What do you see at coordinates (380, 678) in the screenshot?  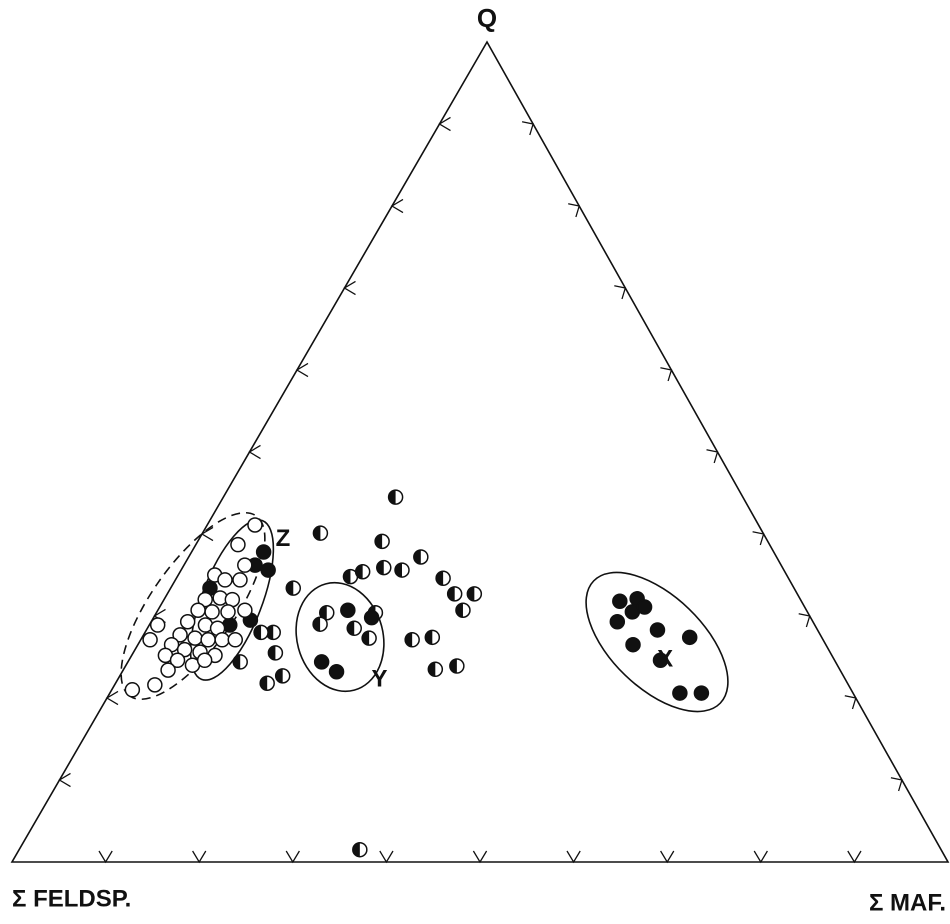 I see `group-label: Y` at bounding box center [380, 678].